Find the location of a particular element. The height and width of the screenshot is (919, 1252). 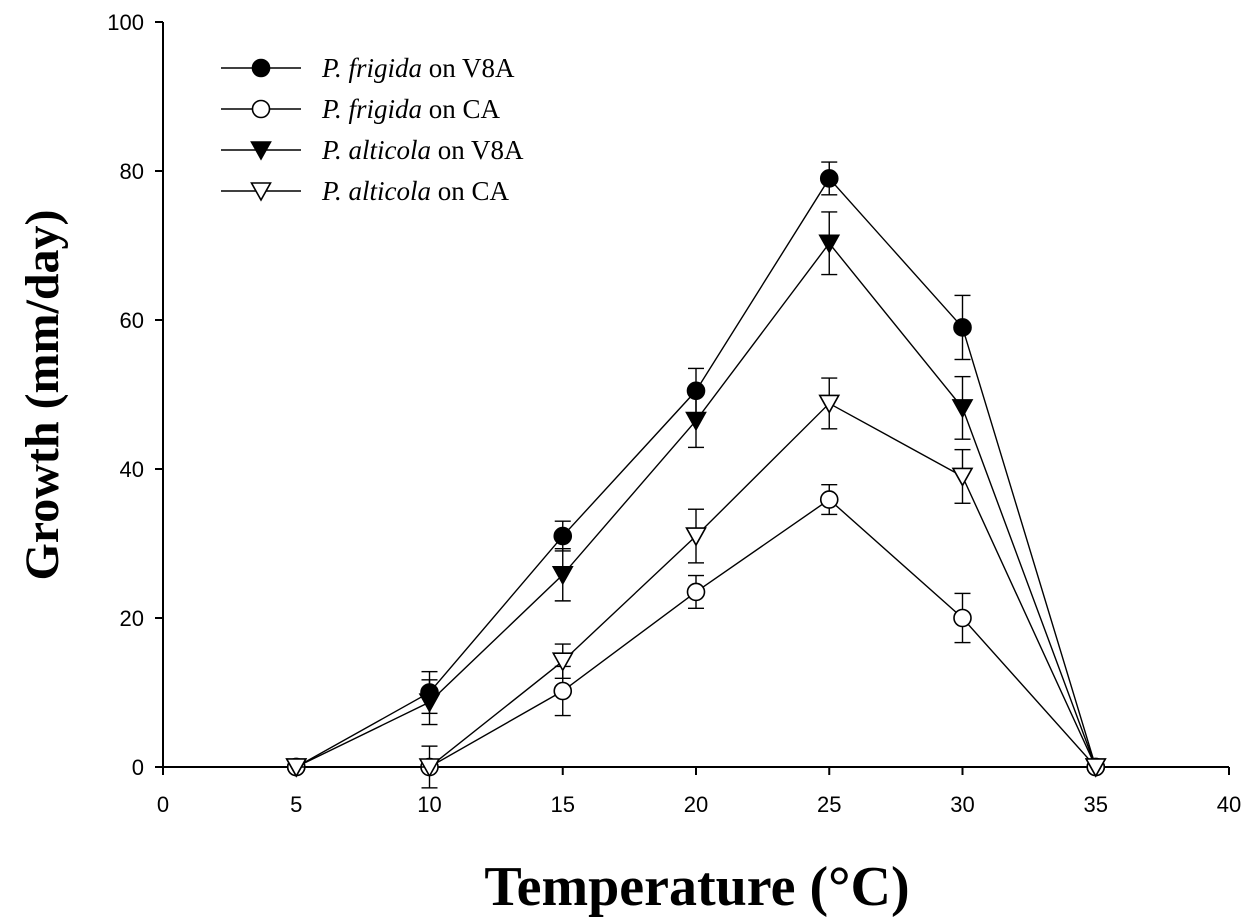

x-tick-label: 20 is located at coordinates (696, 804).